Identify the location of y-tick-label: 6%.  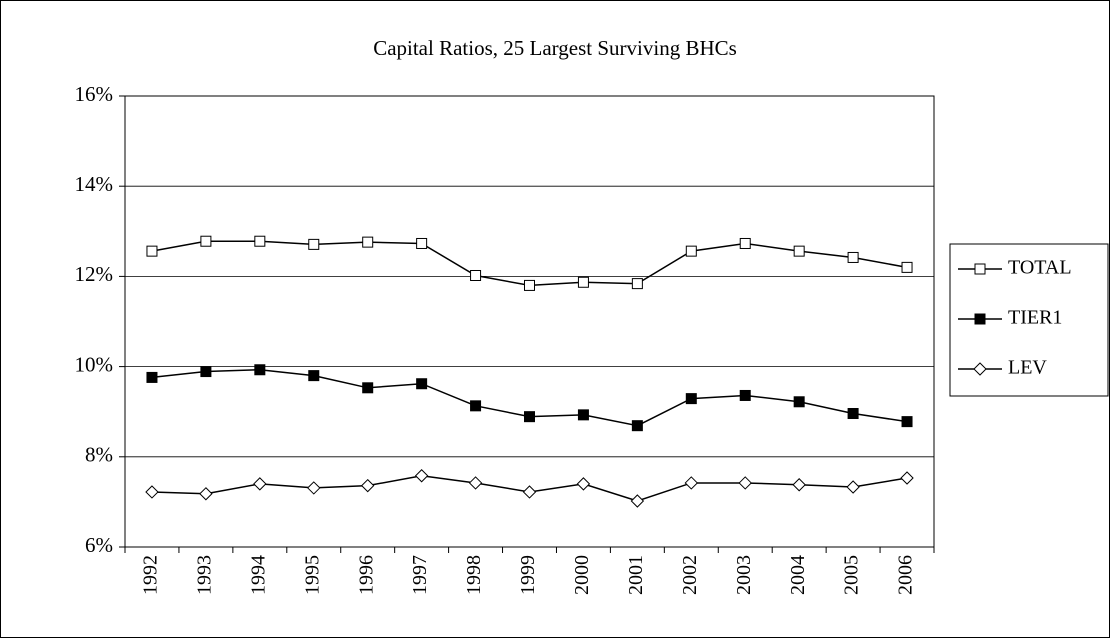
(99, 545).